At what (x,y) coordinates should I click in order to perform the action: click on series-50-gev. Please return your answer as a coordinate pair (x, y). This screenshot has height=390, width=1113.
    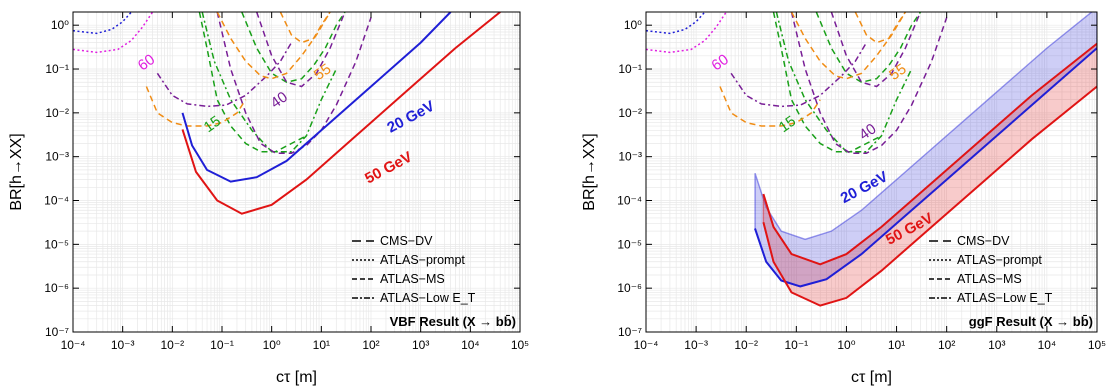
    Looking at the image, I should click on (341, 113).